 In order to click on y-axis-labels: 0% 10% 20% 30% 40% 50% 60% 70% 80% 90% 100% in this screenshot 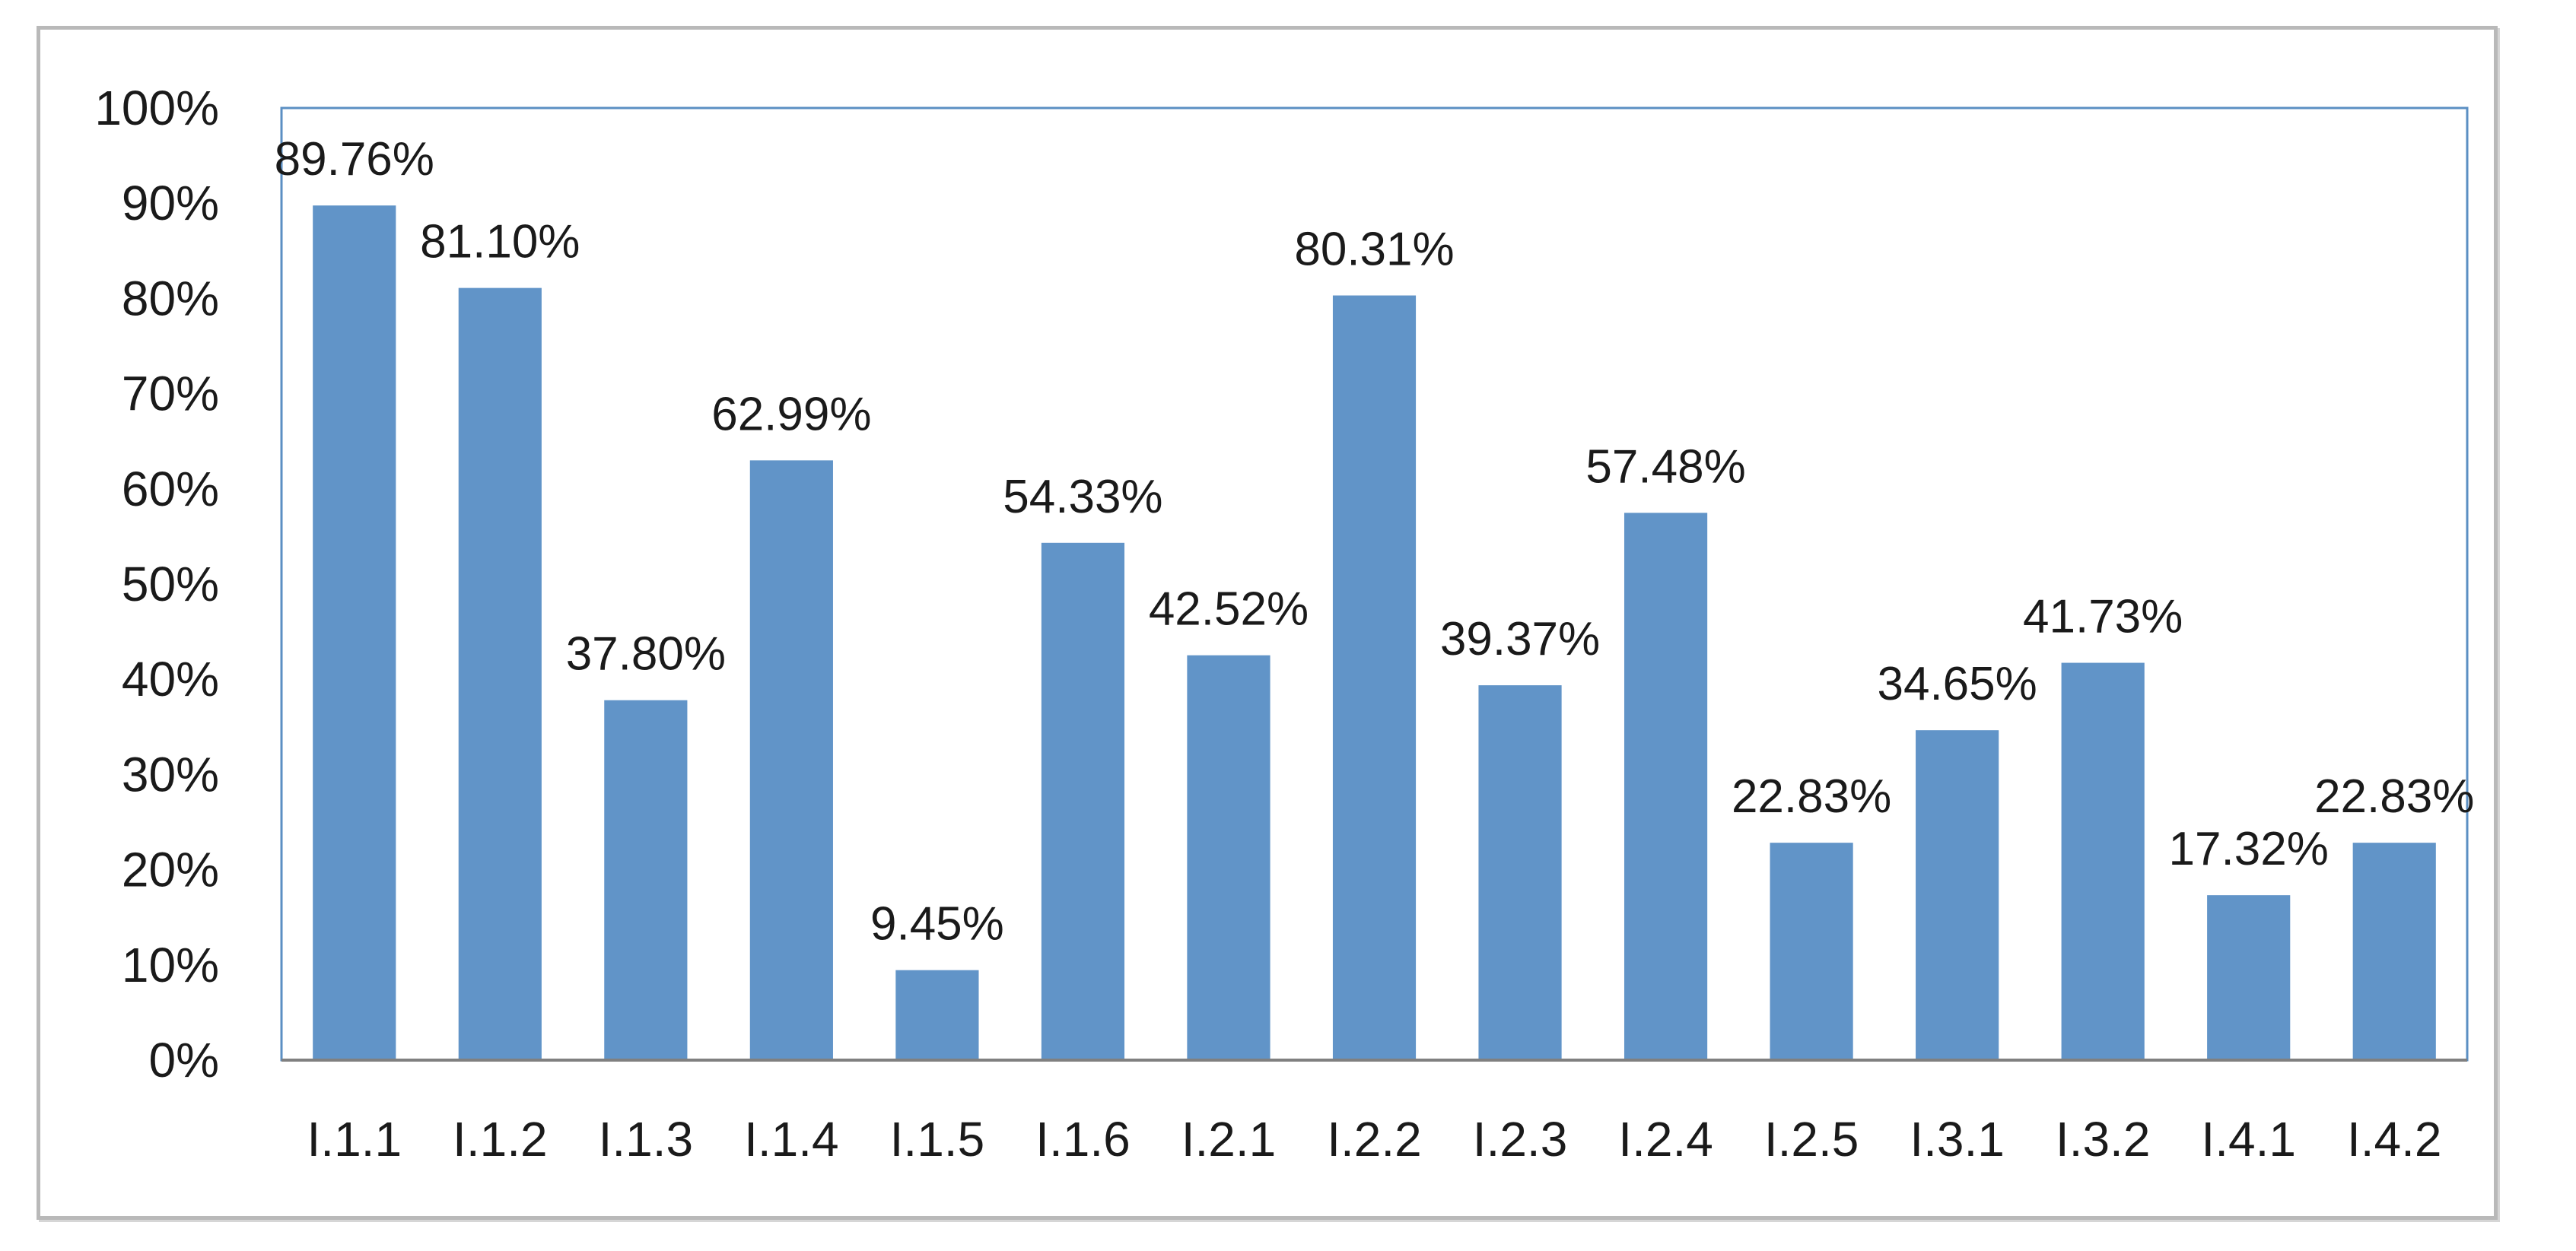, I will do `click(157, 584)`.